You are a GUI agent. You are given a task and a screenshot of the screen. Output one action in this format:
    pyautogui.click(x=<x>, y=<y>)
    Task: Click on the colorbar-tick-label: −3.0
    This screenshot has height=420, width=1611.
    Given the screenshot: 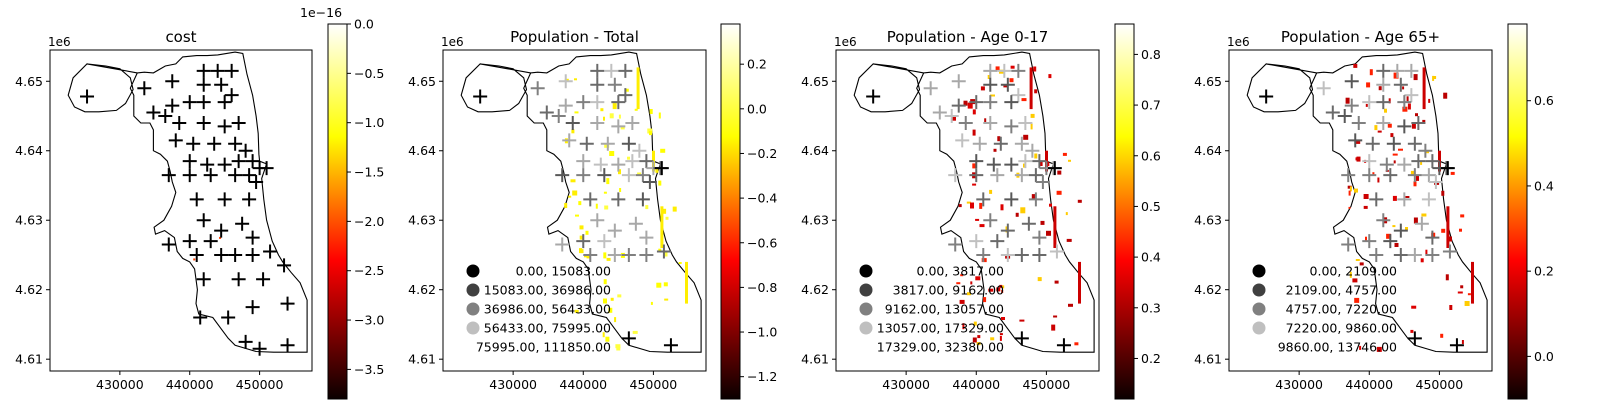 What is the action you would take?
    pyautogui.click(x=369, y=320)
    